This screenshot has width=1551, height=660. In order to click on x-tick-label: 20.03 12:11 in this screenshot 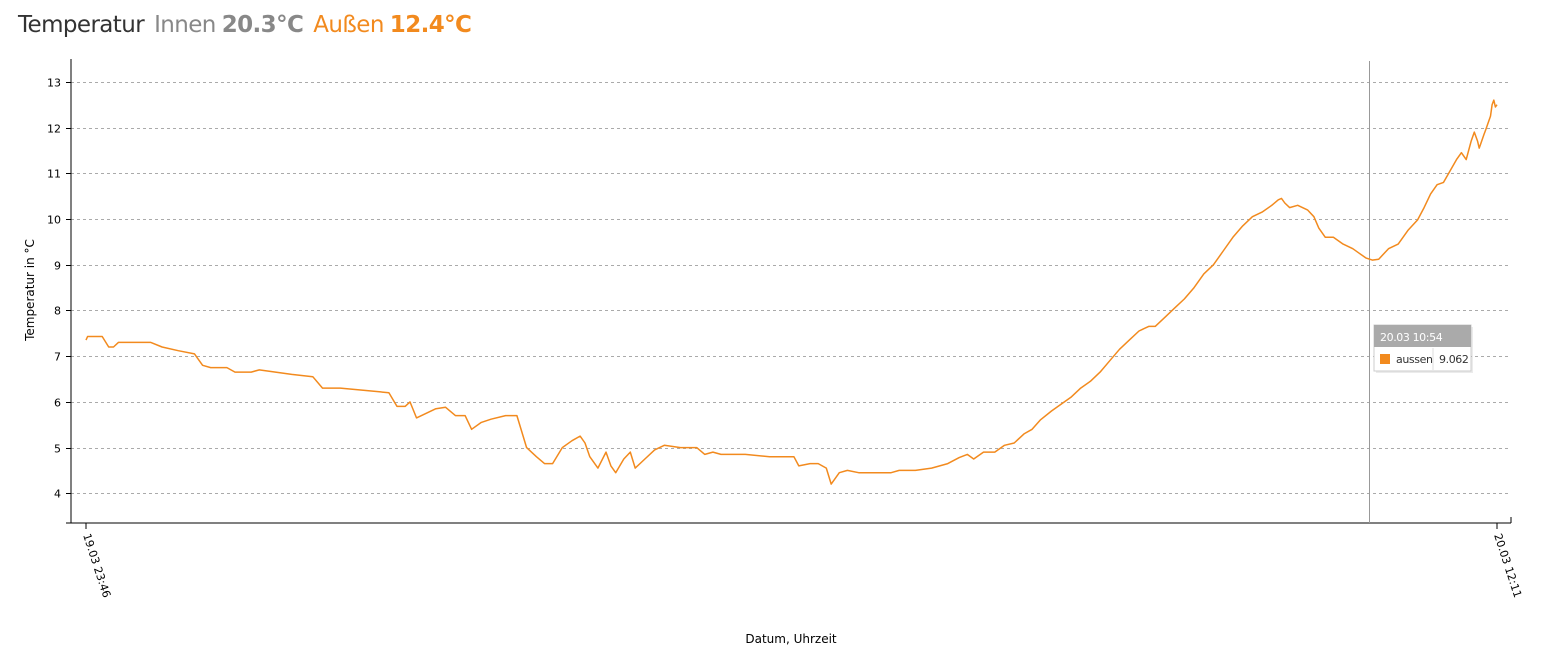, I will do `click(1507, 565)`.